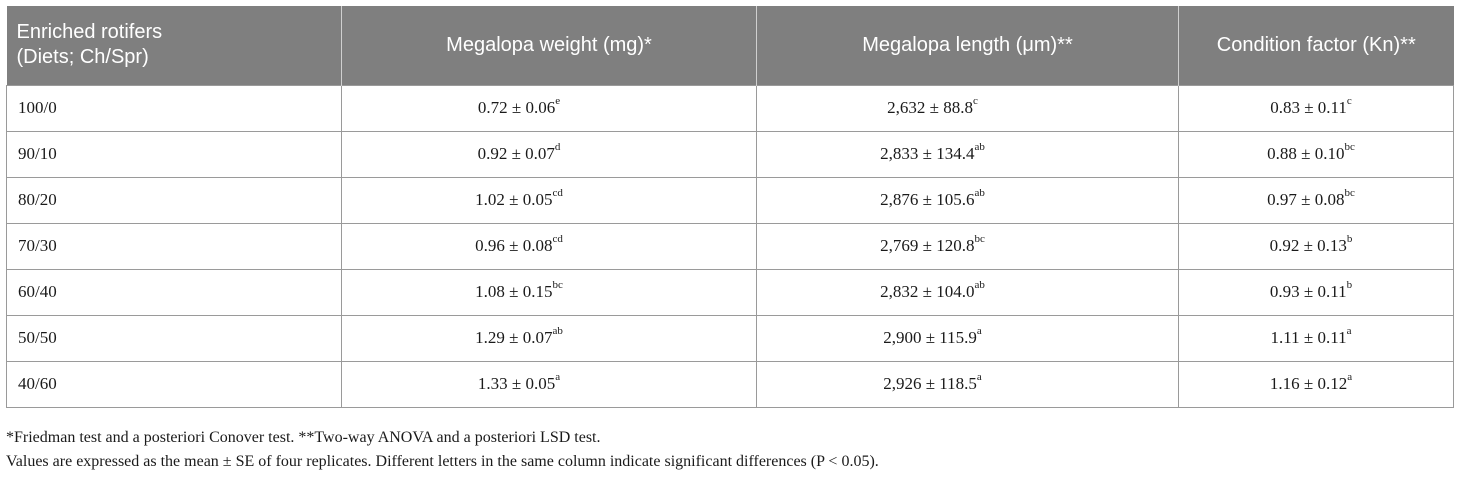  I want to click on length-cell: 2,926 ± 118.5a, so click(967, 384).